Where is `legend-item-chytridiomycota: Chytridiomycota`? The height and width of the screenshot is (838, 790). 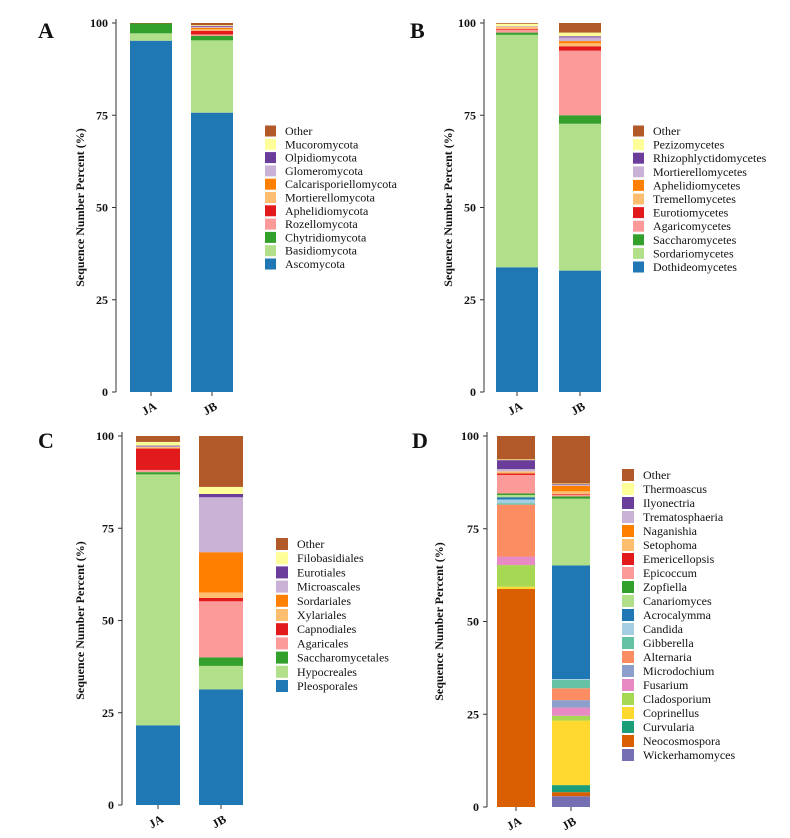
legend-item-chytridiomycota: Chytridiomycota is located at coordinates (316, 237).